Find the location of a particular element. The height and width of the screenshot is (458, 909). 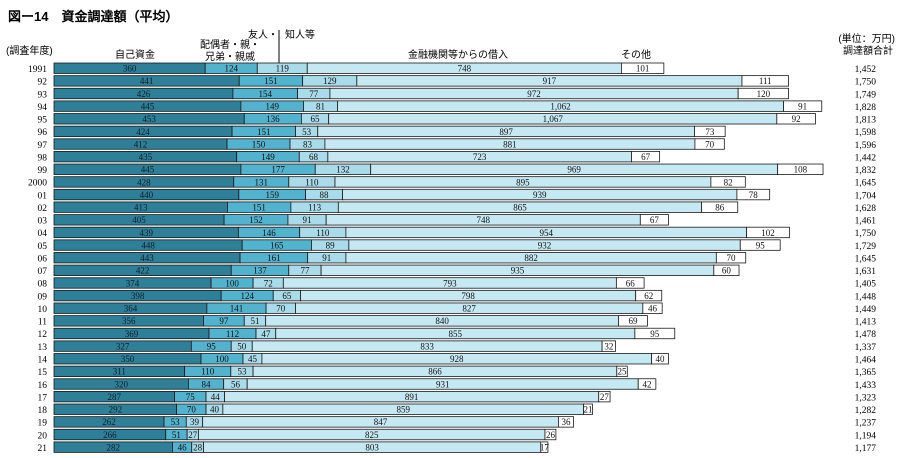

data-label: 327 is located at coordinates (123, 346).